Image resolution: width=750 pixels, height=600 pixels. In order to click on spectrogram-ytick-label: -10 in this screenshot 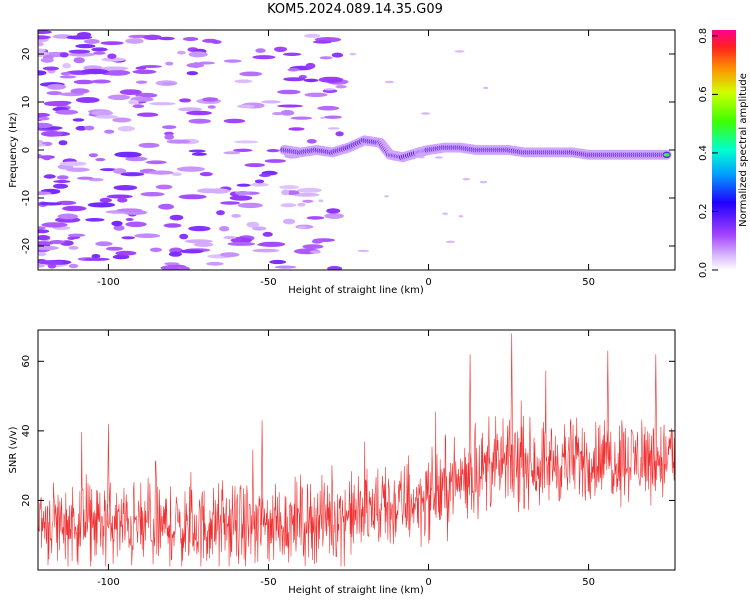, I will do `click(26, 198)`.